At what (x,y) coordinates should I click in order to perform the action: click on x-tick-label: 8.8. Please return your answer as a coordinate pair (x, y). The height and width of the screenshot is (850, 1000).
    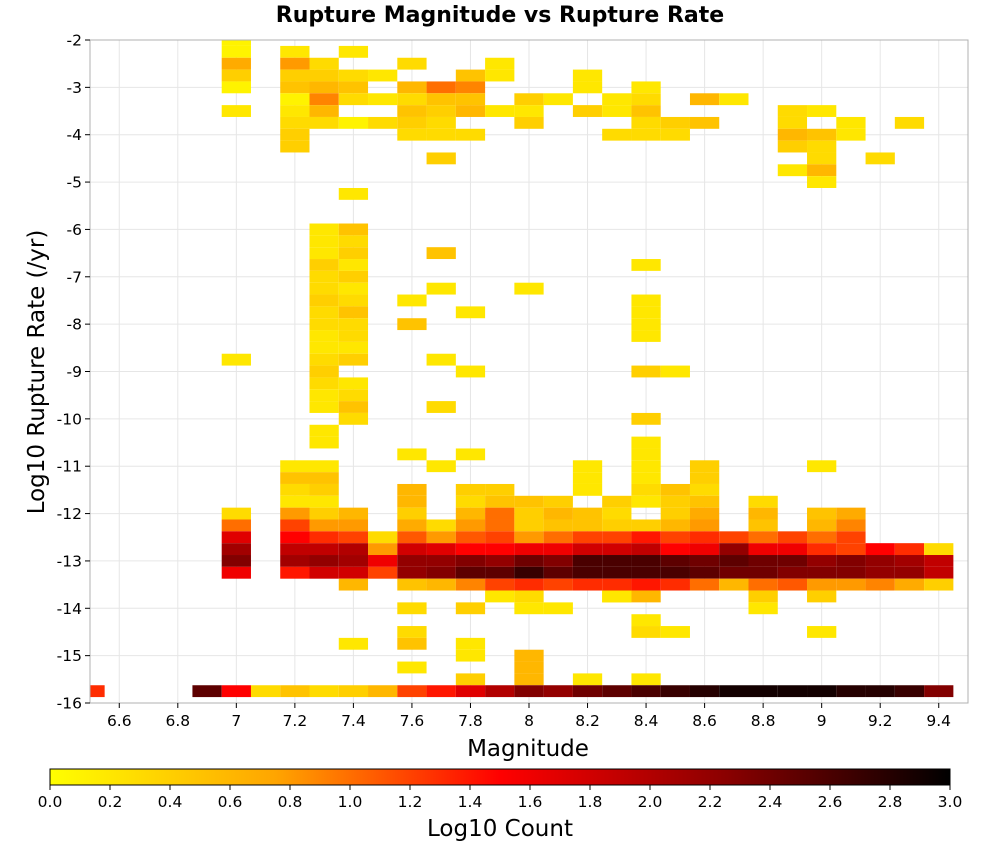
    Looking at the image, I should click on (763, 721).